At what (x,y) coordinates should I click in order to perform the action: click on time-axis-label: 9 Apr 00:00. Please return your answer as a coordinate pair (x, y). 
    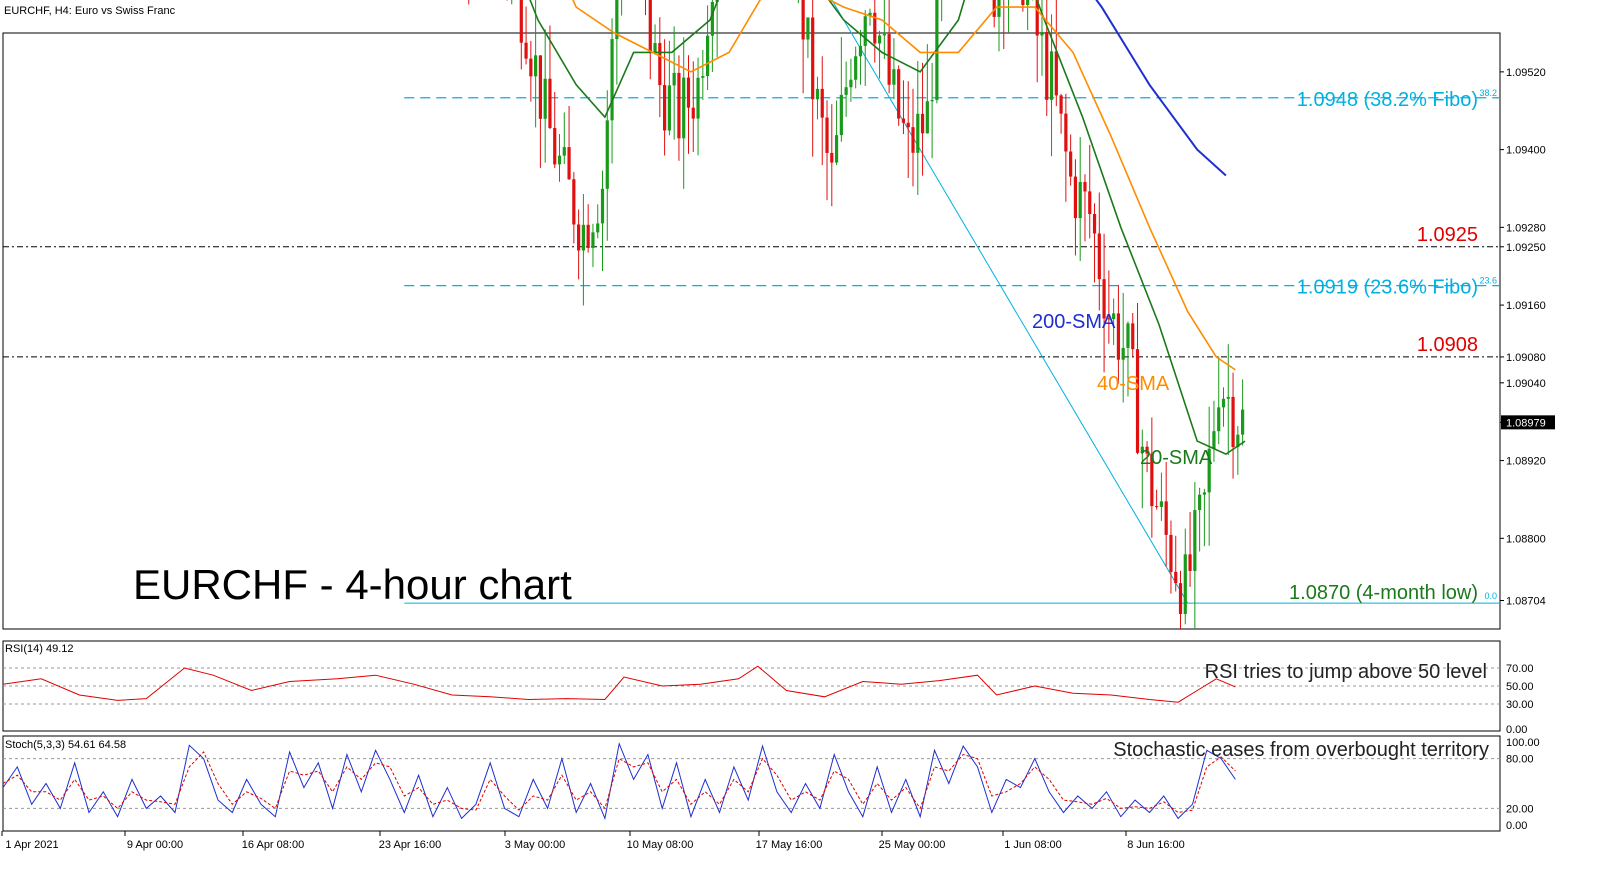
    Looking at the image, I should click on (155, 845).